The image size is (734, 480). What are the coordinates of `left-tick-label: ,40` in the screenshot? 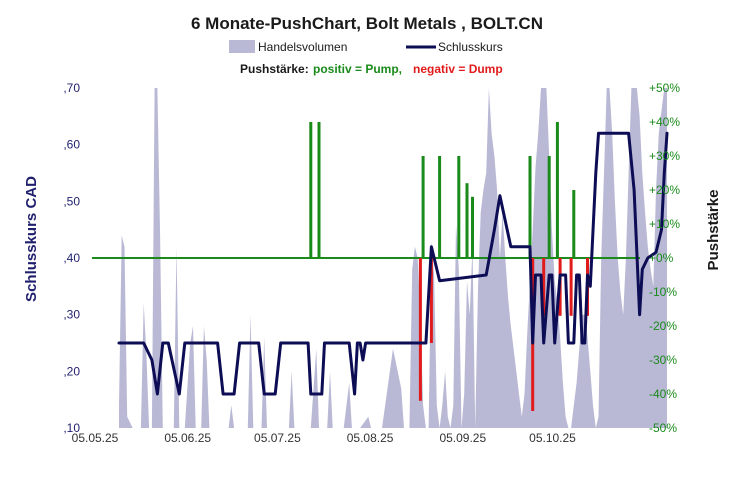 It's located at (71, 258).